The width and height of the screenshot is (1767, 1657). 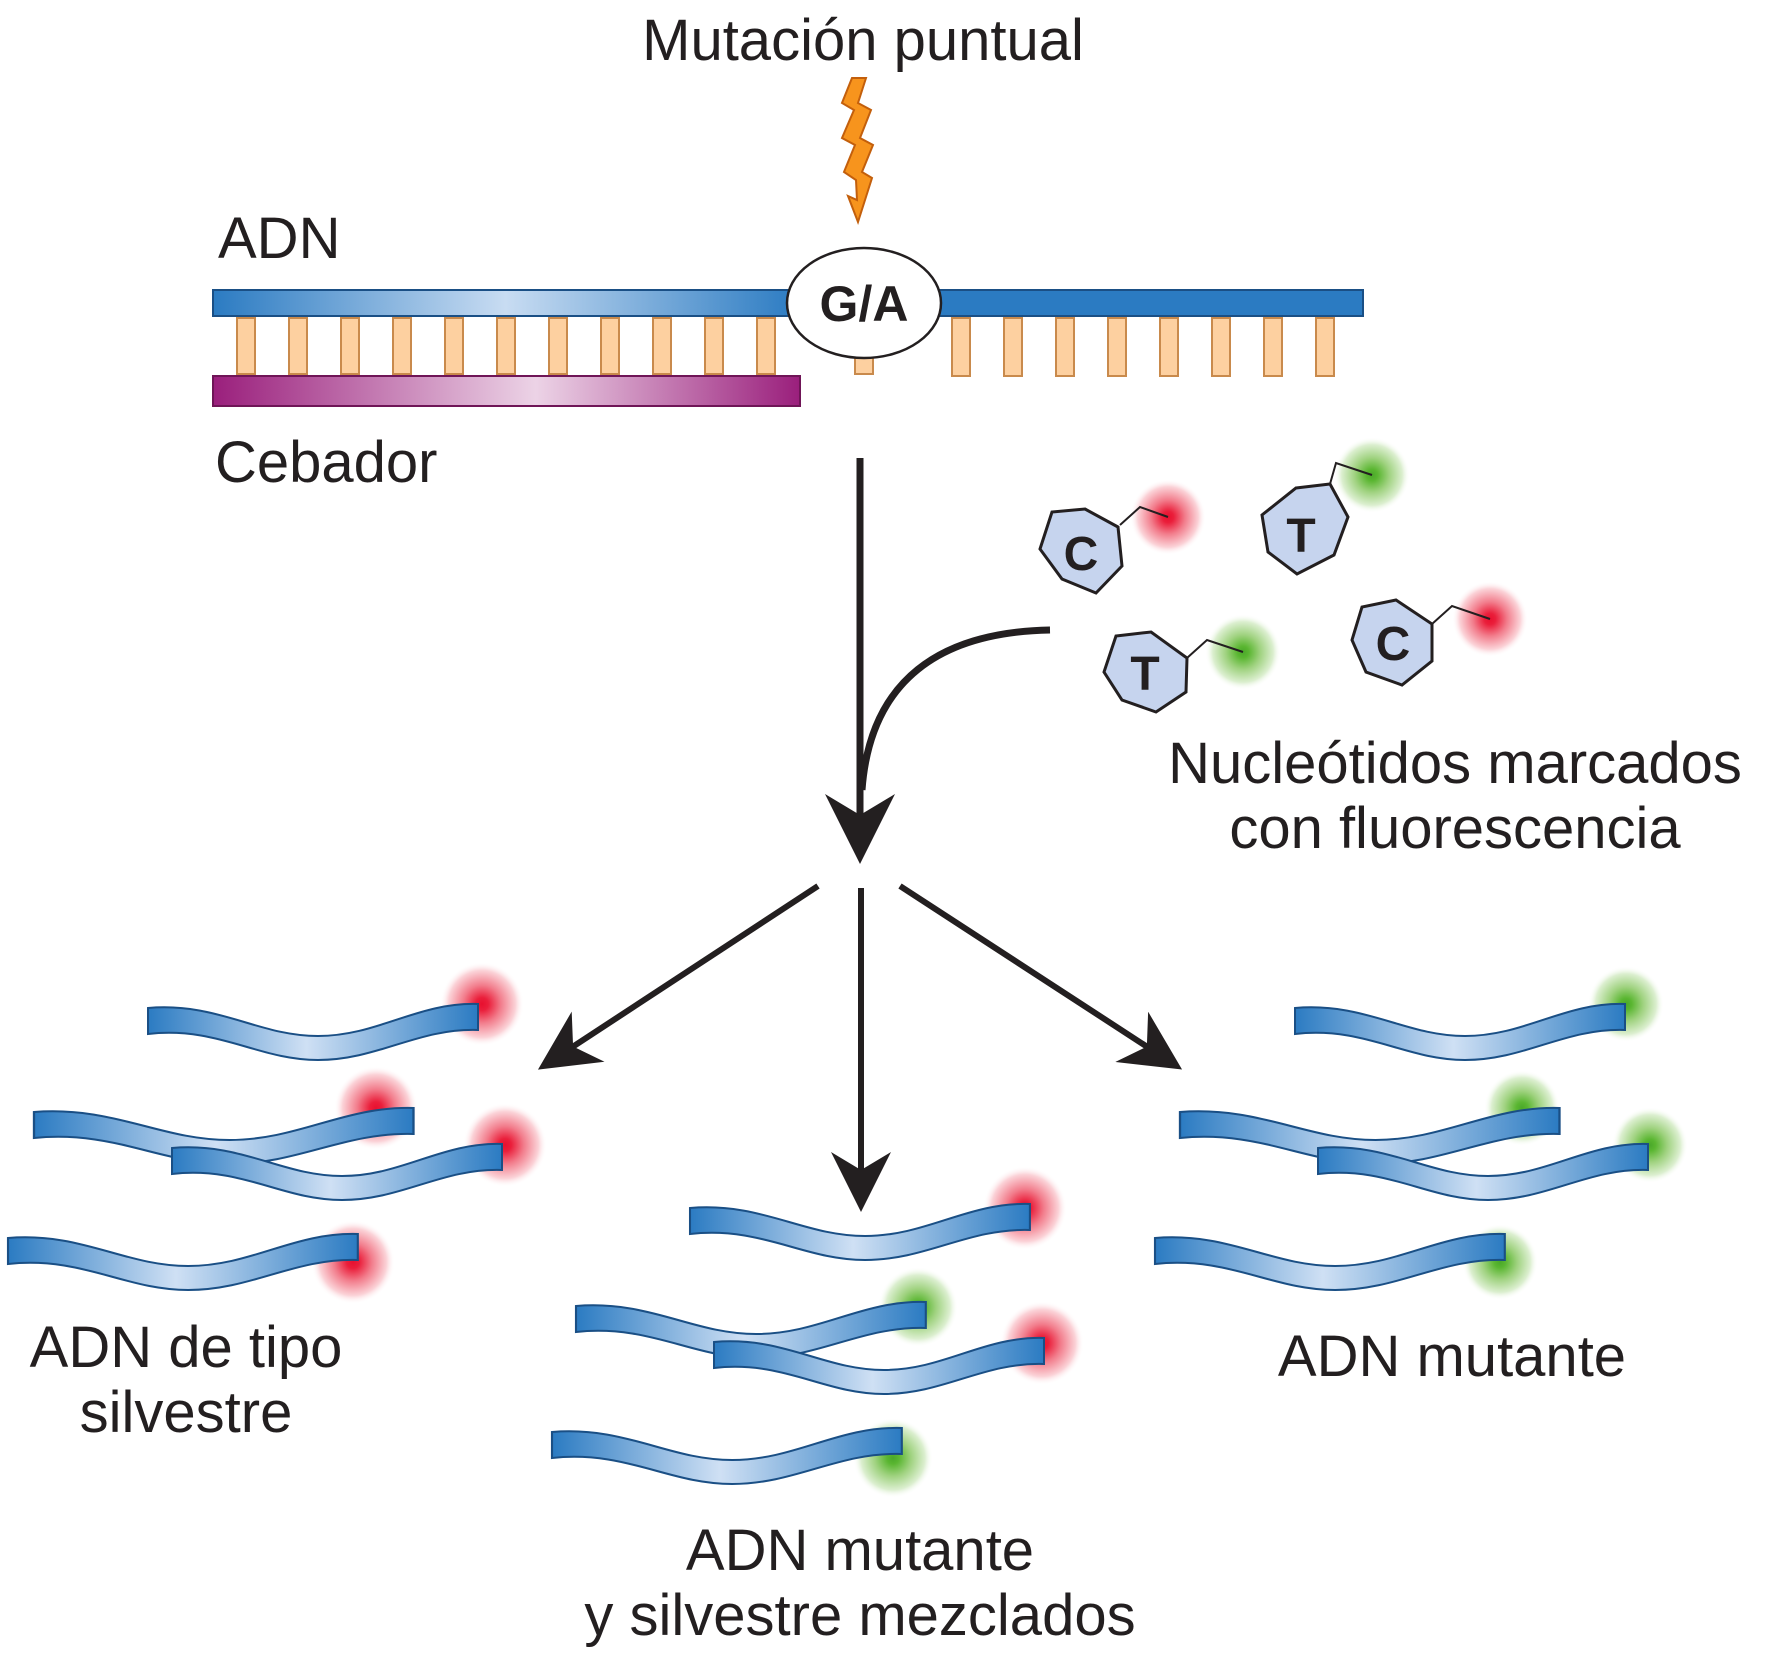 What do you see at coordinates (678, 976) in the screenshot?
I see `arrow-to-wild-type` at bounding box center [678, 976].